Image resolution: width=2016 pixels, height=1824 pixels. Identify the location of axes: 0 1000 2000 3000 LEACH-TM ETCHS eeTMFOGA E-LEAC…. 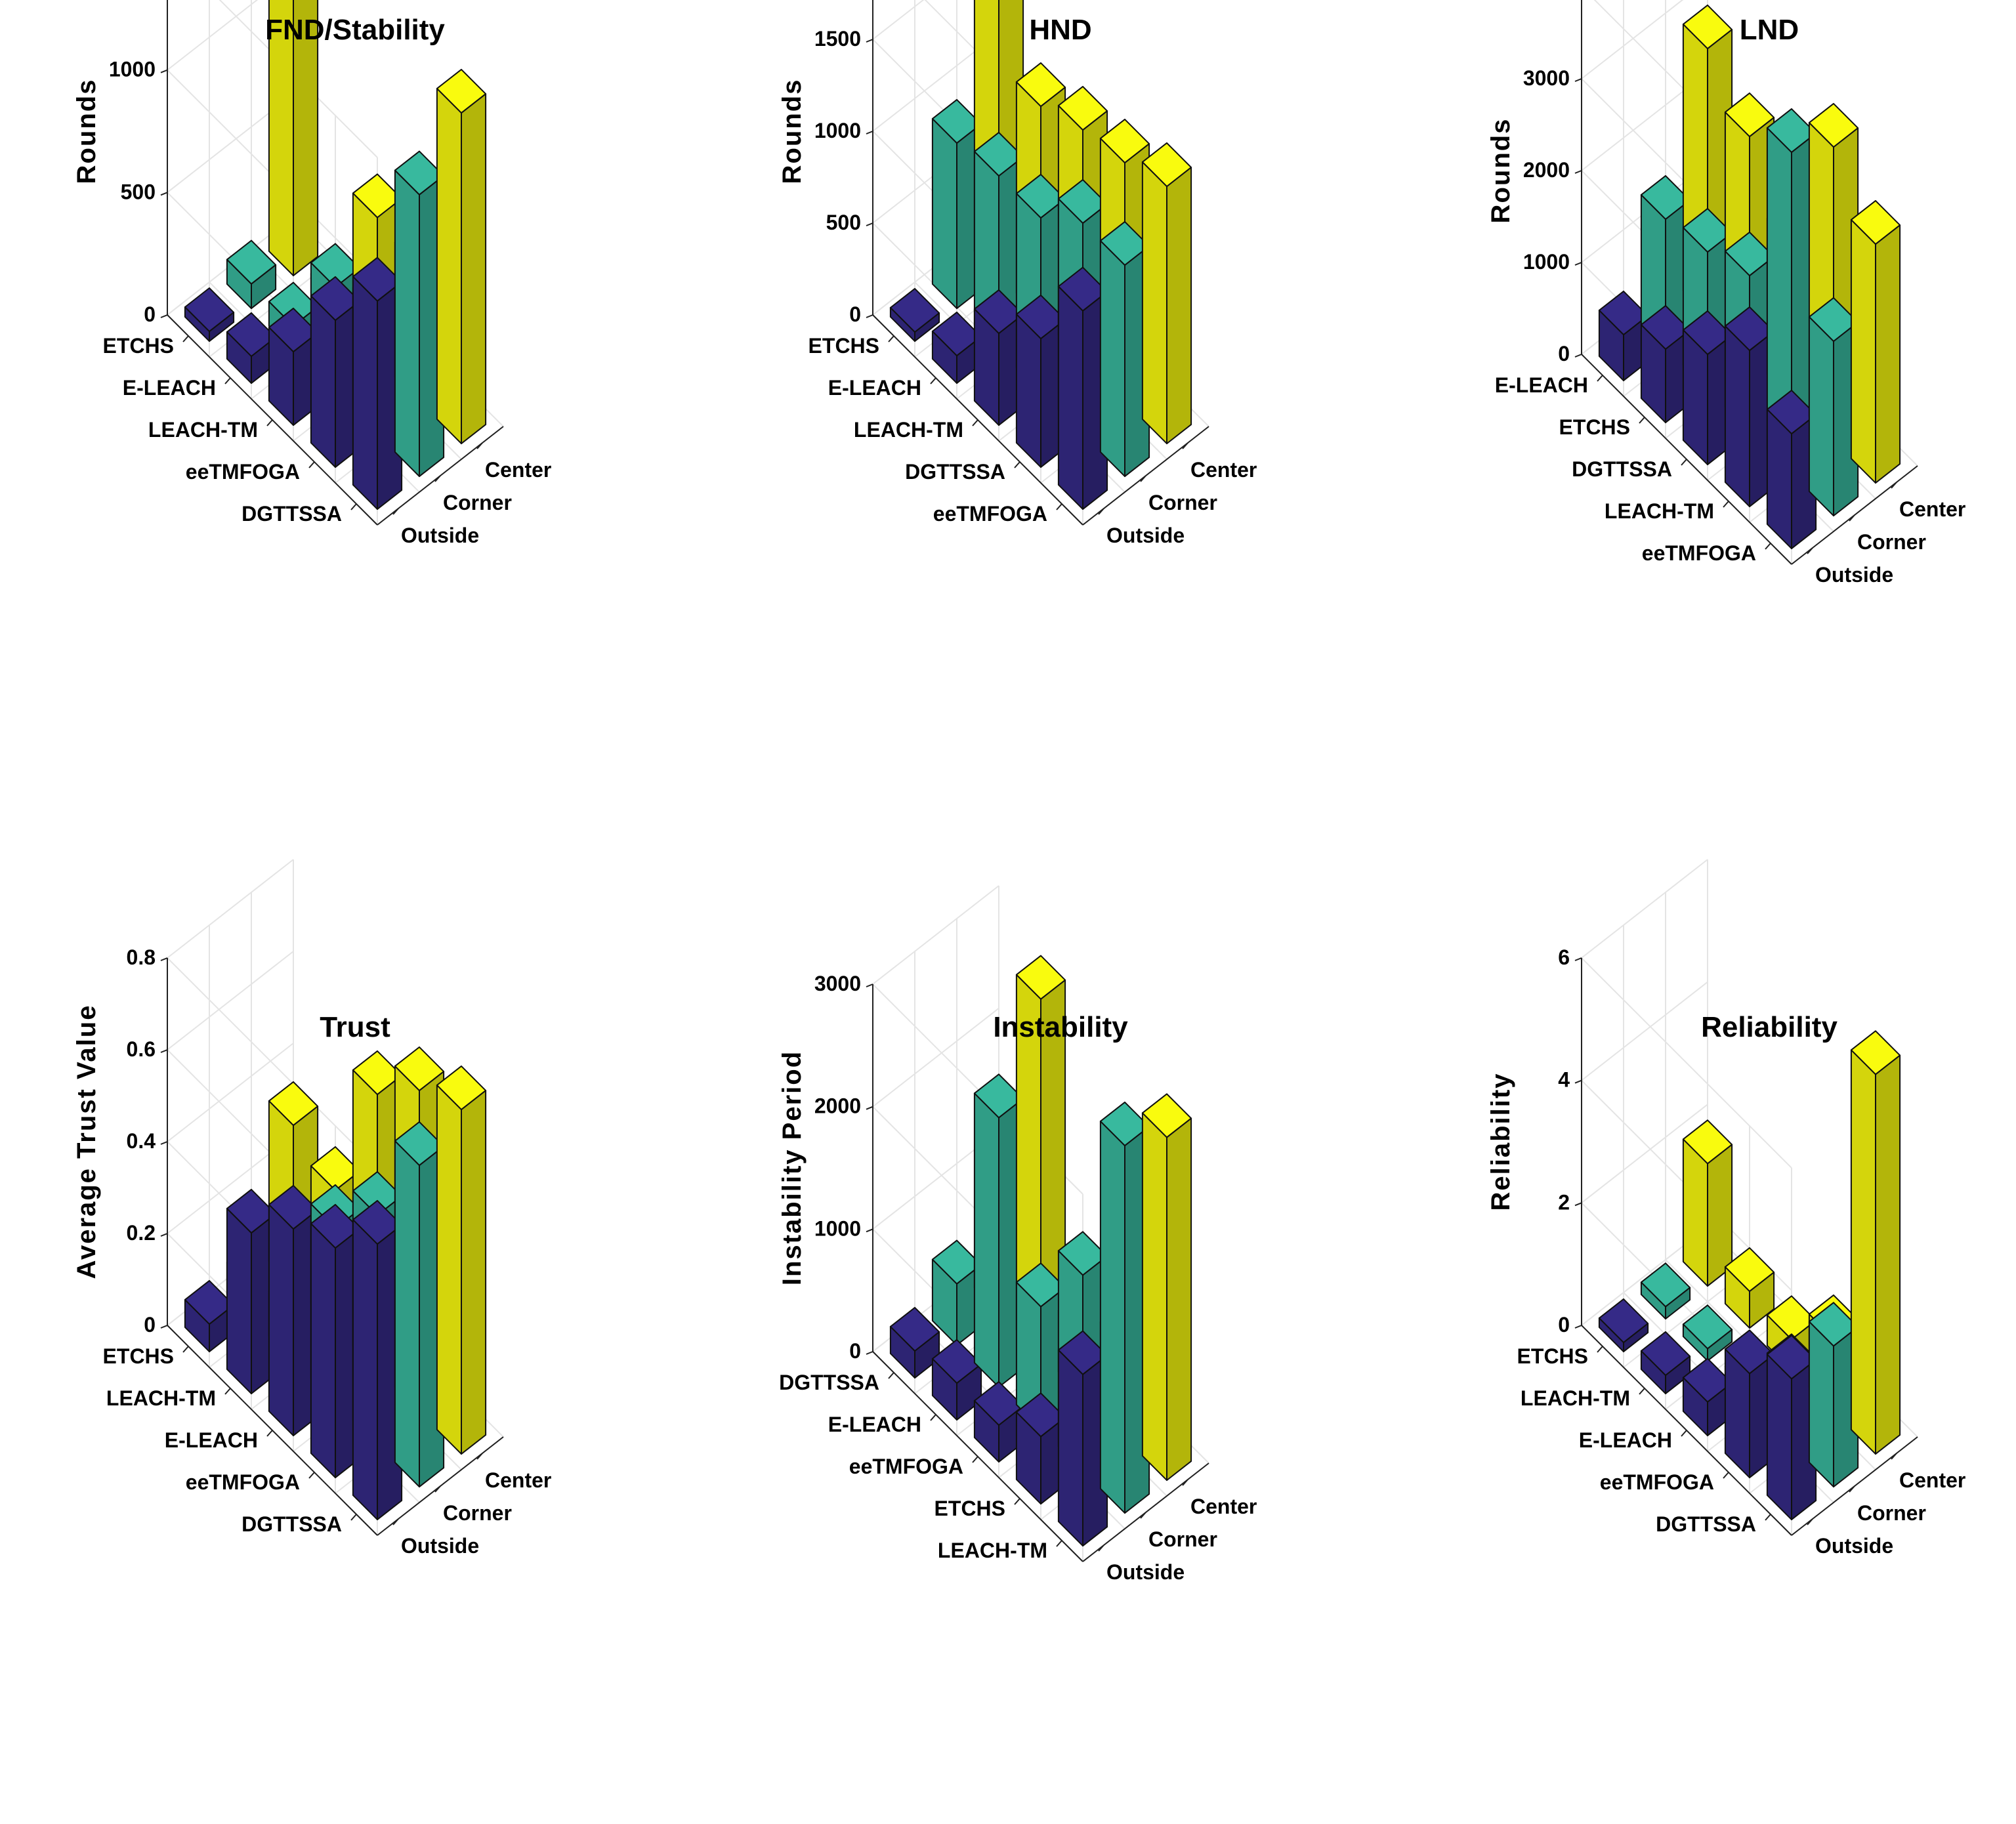
(1018, 1278).